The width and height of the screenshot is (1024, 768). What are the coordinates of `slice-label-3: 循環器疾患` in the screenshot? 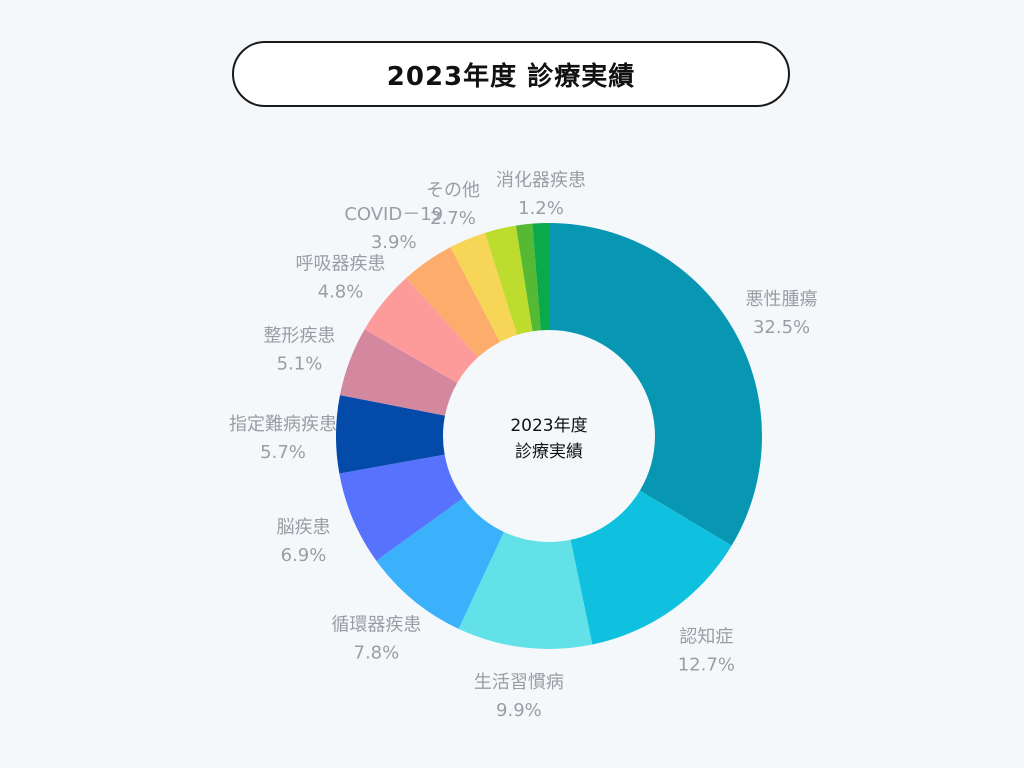 It's located at (376, 625).